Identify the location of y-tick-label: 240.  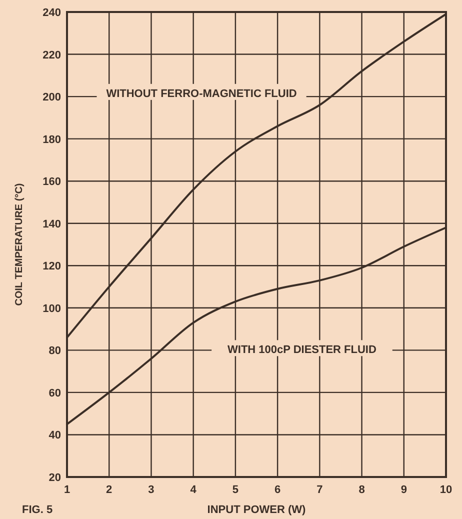
(51, 13).